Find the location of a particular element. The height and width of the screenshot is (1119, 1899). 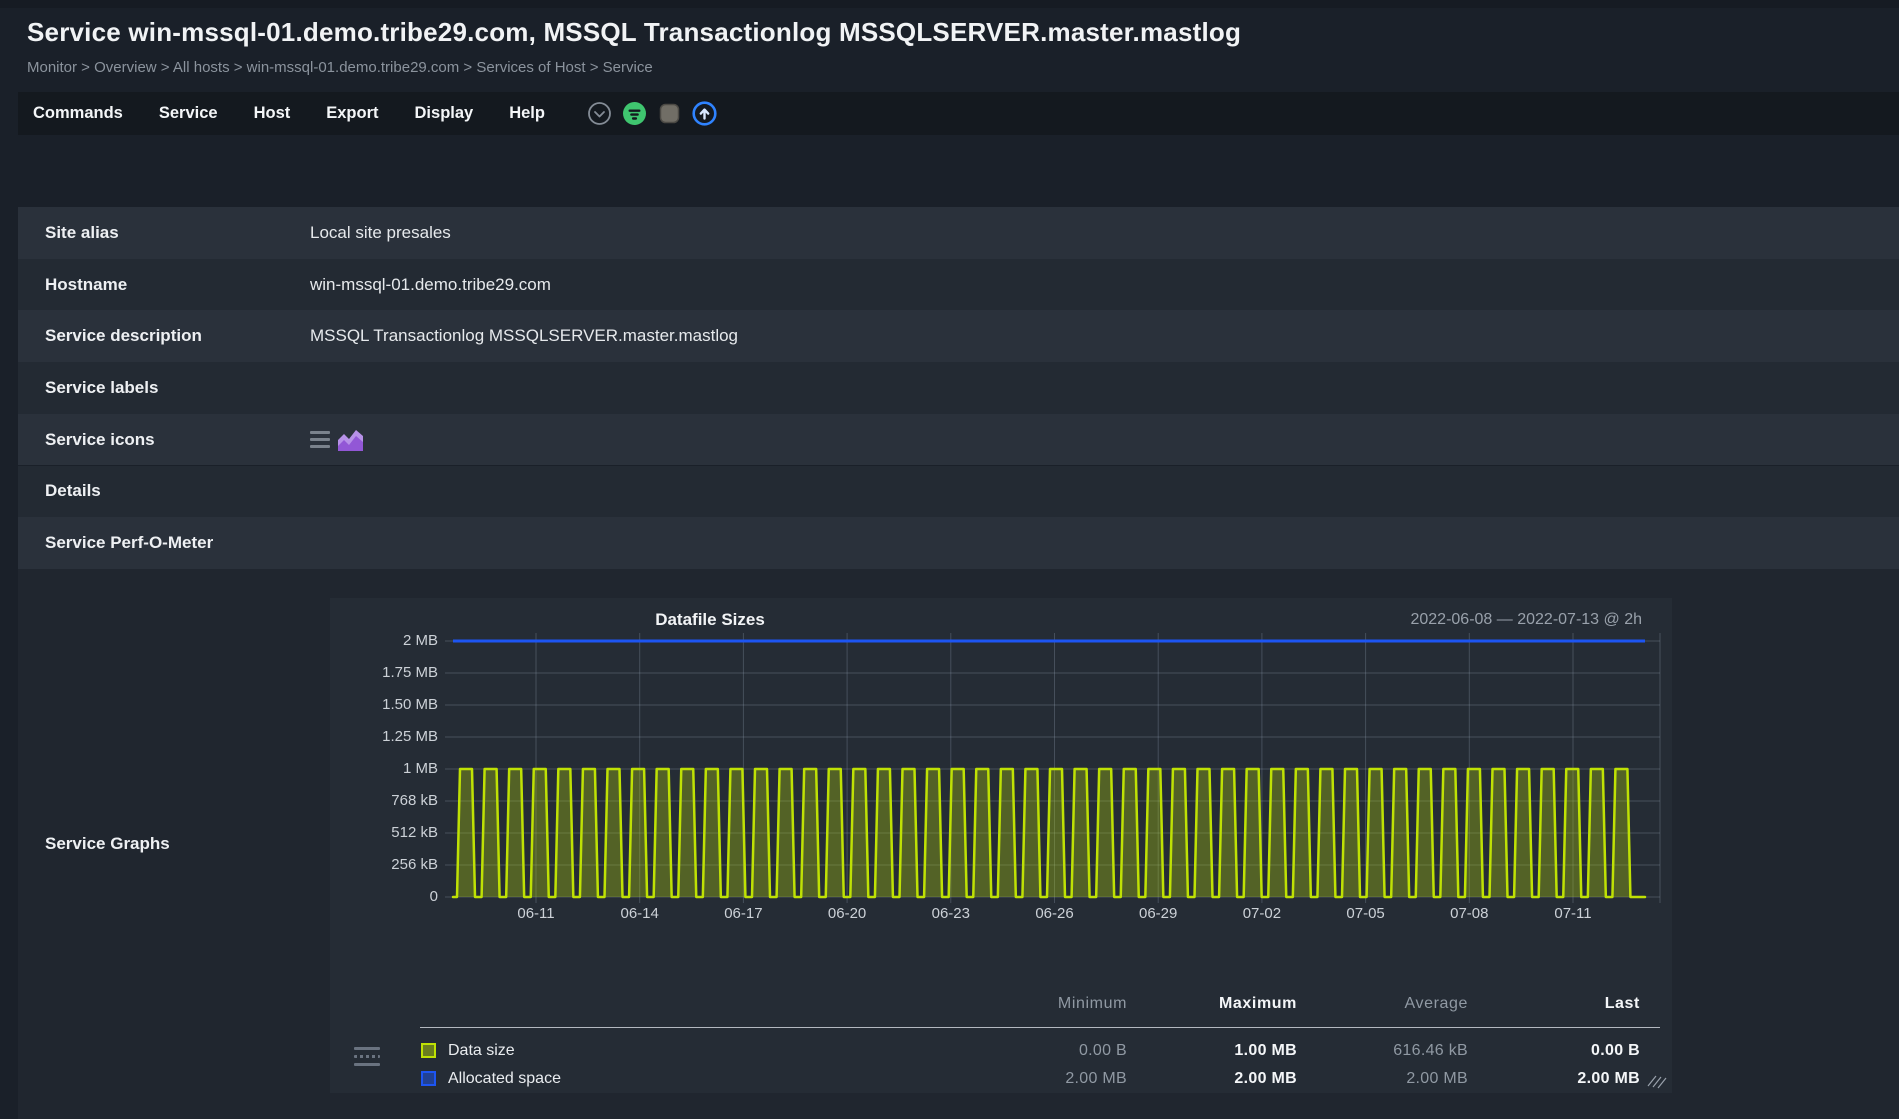

y-tick: 1.25 MB is located at coordinates (410, 736).